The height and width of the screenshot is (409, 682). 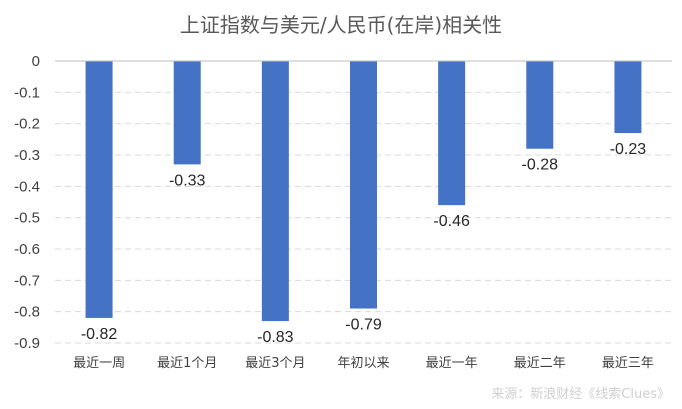 What do you see at coordinates (27, 186) in the screenshot?
I see `y-tick-label: -0.4` at bounding box center [27, 186].